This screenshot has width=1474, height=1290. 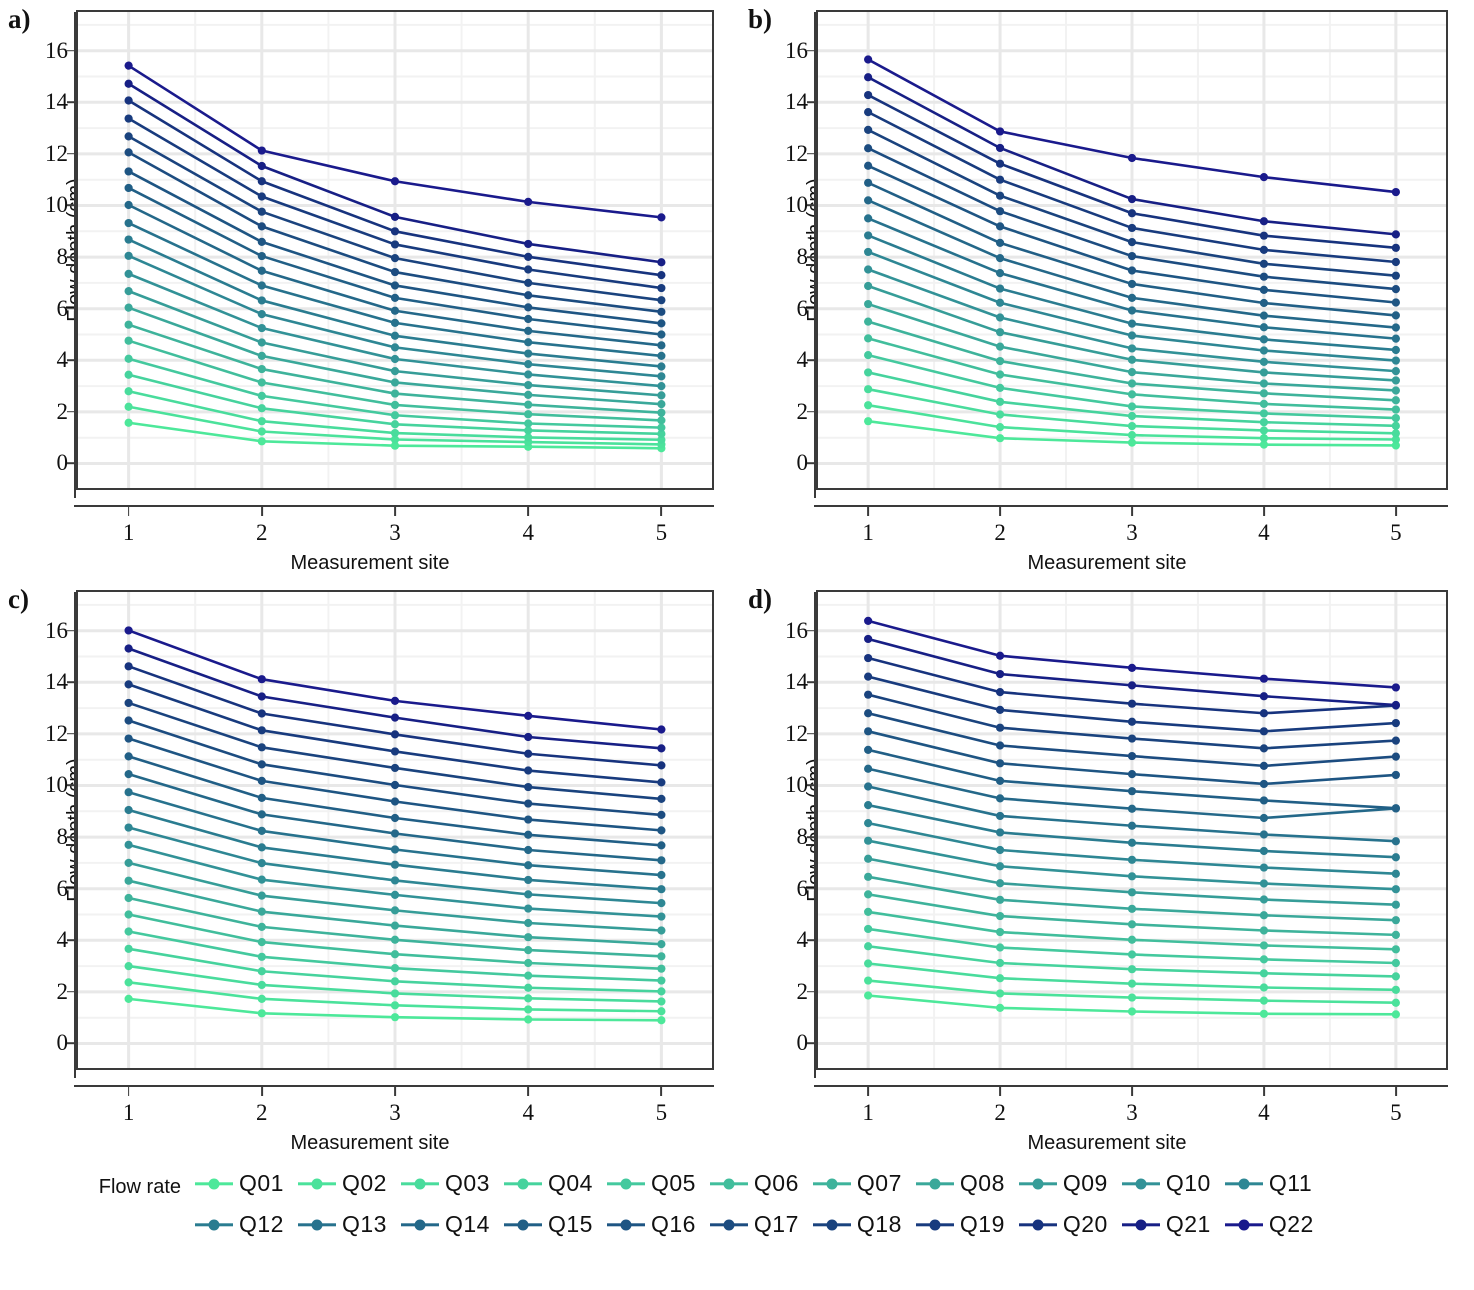 I want to click on legend-item-q02: Q02, so click(x=342, y=1183).